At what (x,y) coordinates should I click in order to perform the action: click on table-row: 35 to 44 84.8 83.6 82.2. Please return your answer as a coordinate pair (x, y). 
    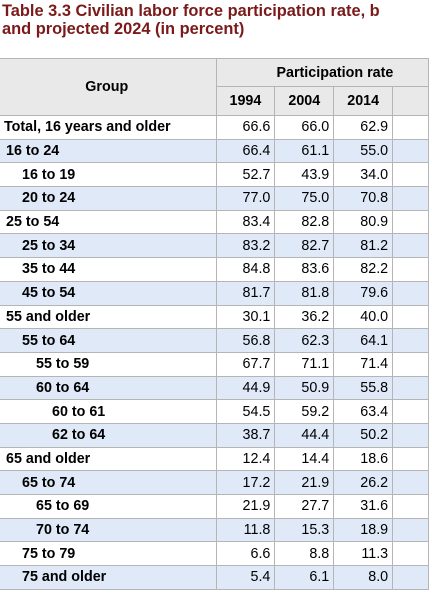
    Looking at the image, I should click on (214, 269).